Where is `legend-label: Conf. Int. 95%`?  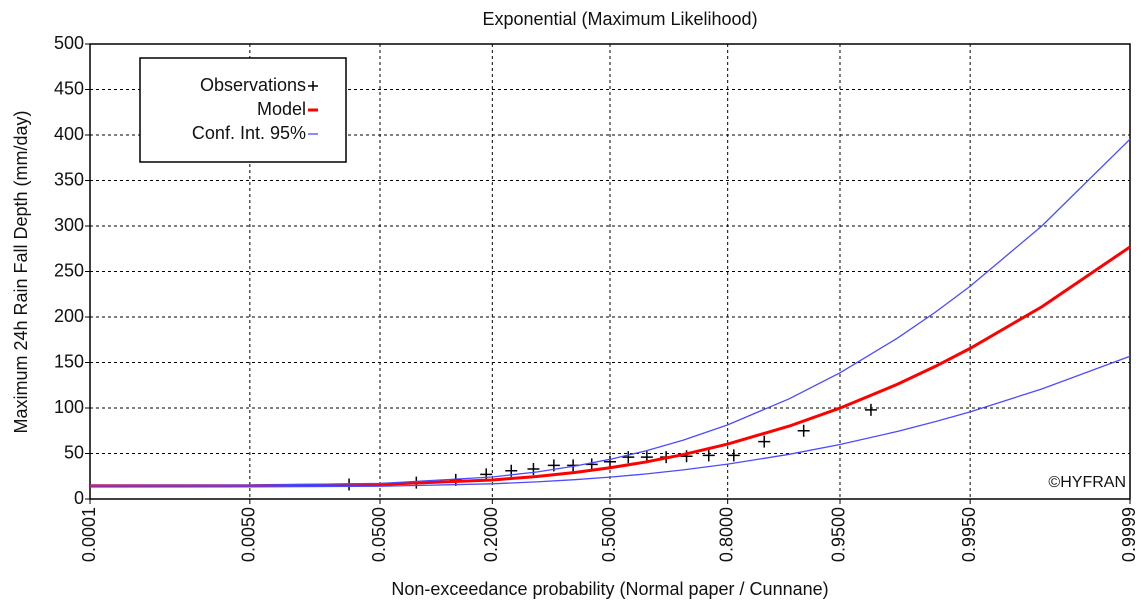 legend-label: Conf. Int. 95% is located at coordinates (249, 133).